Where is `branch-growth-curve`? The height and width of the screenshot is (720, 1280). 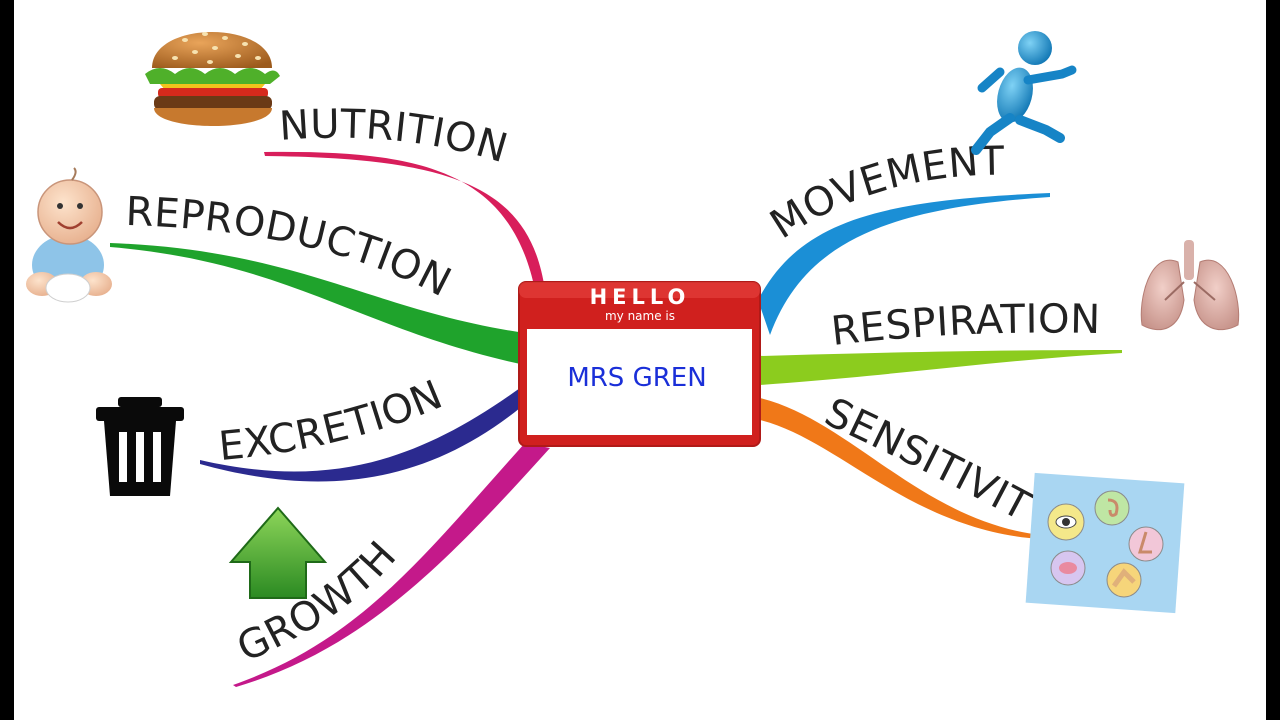
branch-growth-curve is located at coordinates (391, 565).